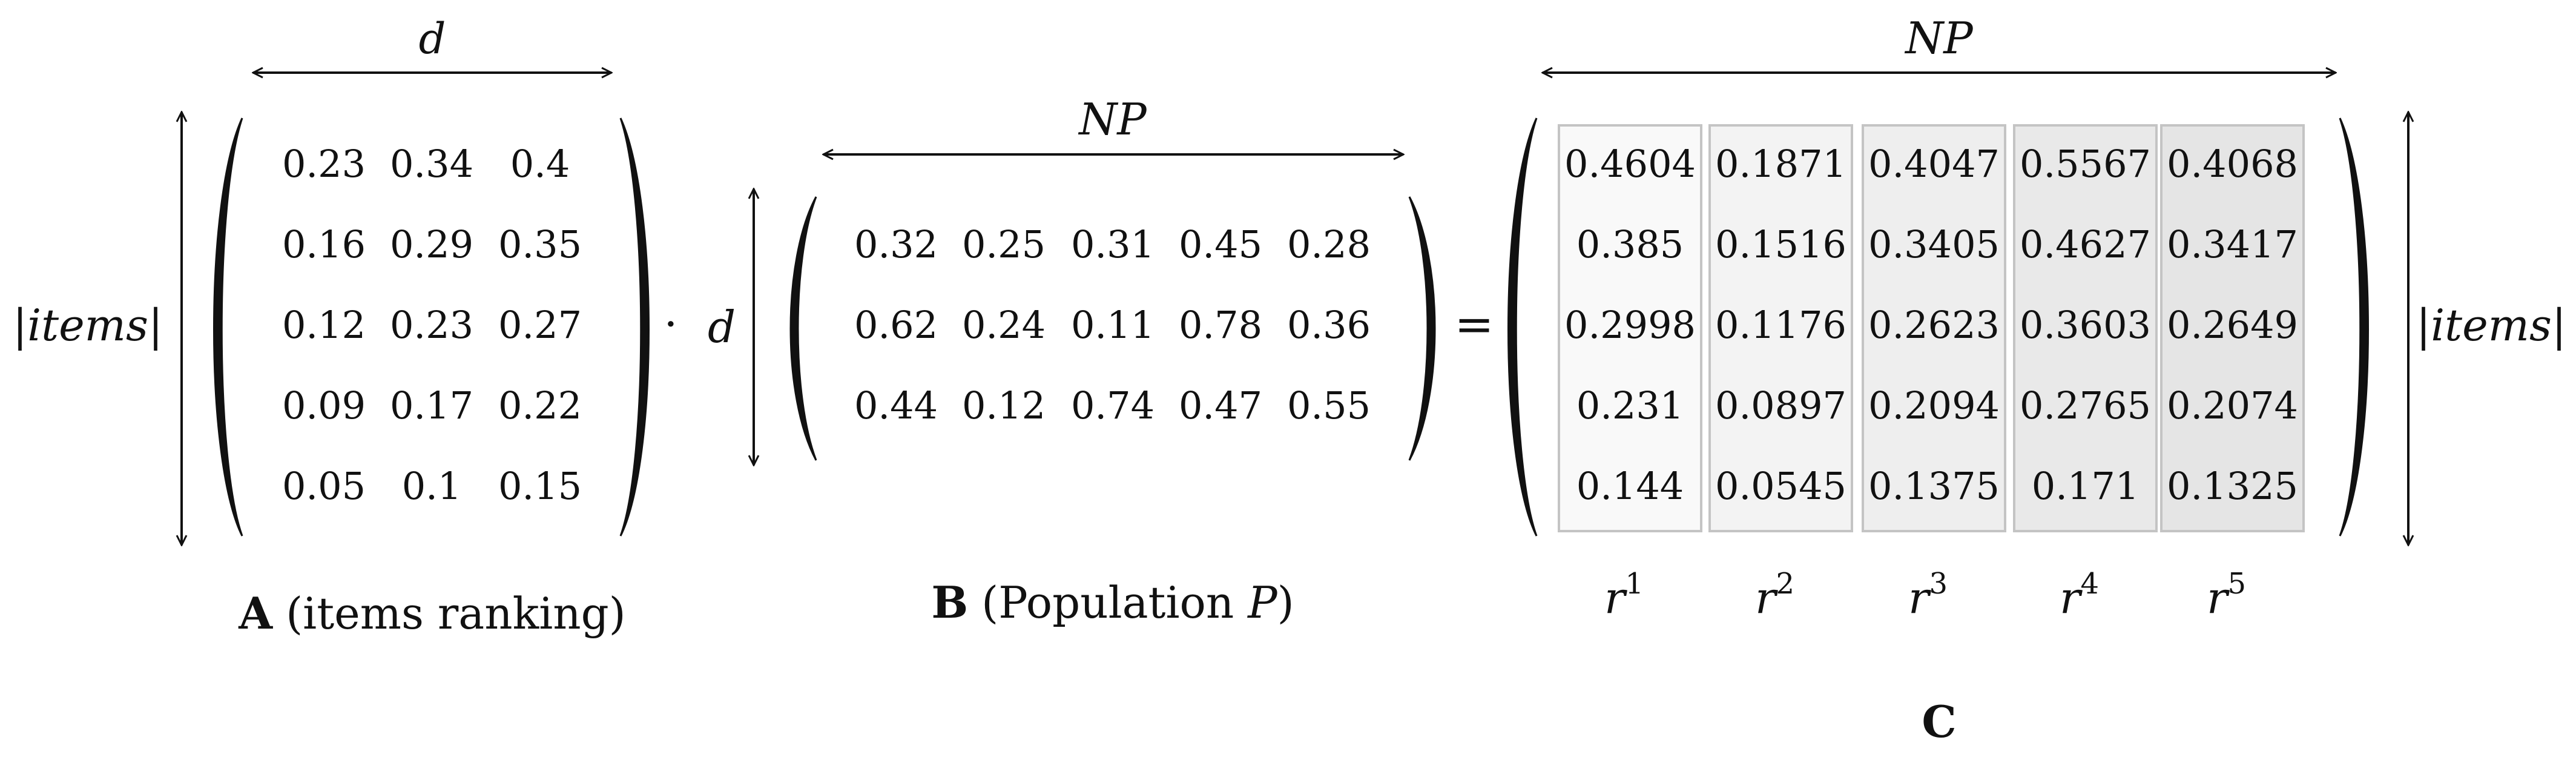 This screenshot has width=2576, height=757. What do you see at coordinates (1113, 244) in the screenshot?
I see `matrix-cell: 0.31` at bounding box center [1113, 244].